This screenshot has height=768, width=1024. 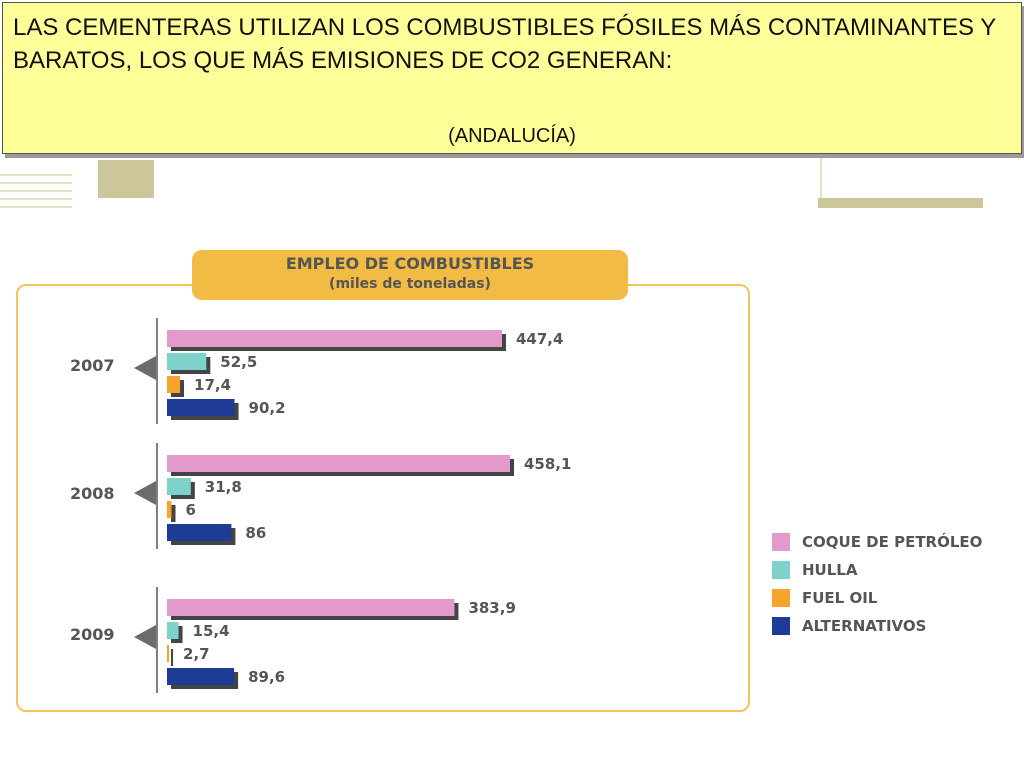 I want to click on bar-fuel-oil-2008, so click(x=169, y=509).